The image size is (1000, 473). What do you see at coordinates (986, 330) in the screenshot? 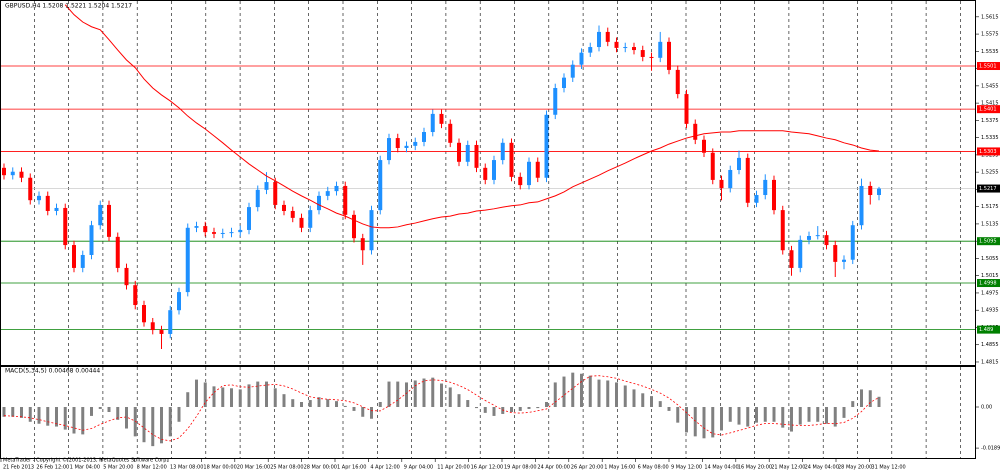
I see `level-label: 1.489` at bounding box center [986, 330].